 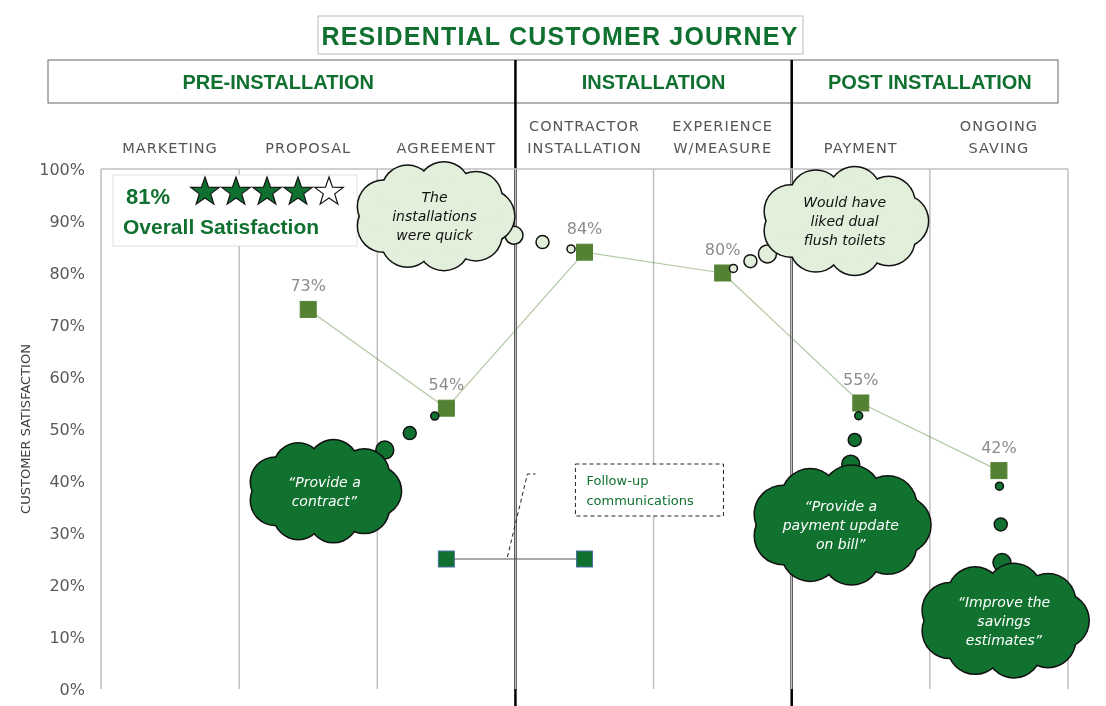 What do you see at coordinates (67, 429) in the screenshot?
I see `y-tick-label: 50%` at bounding box center [67, 429].